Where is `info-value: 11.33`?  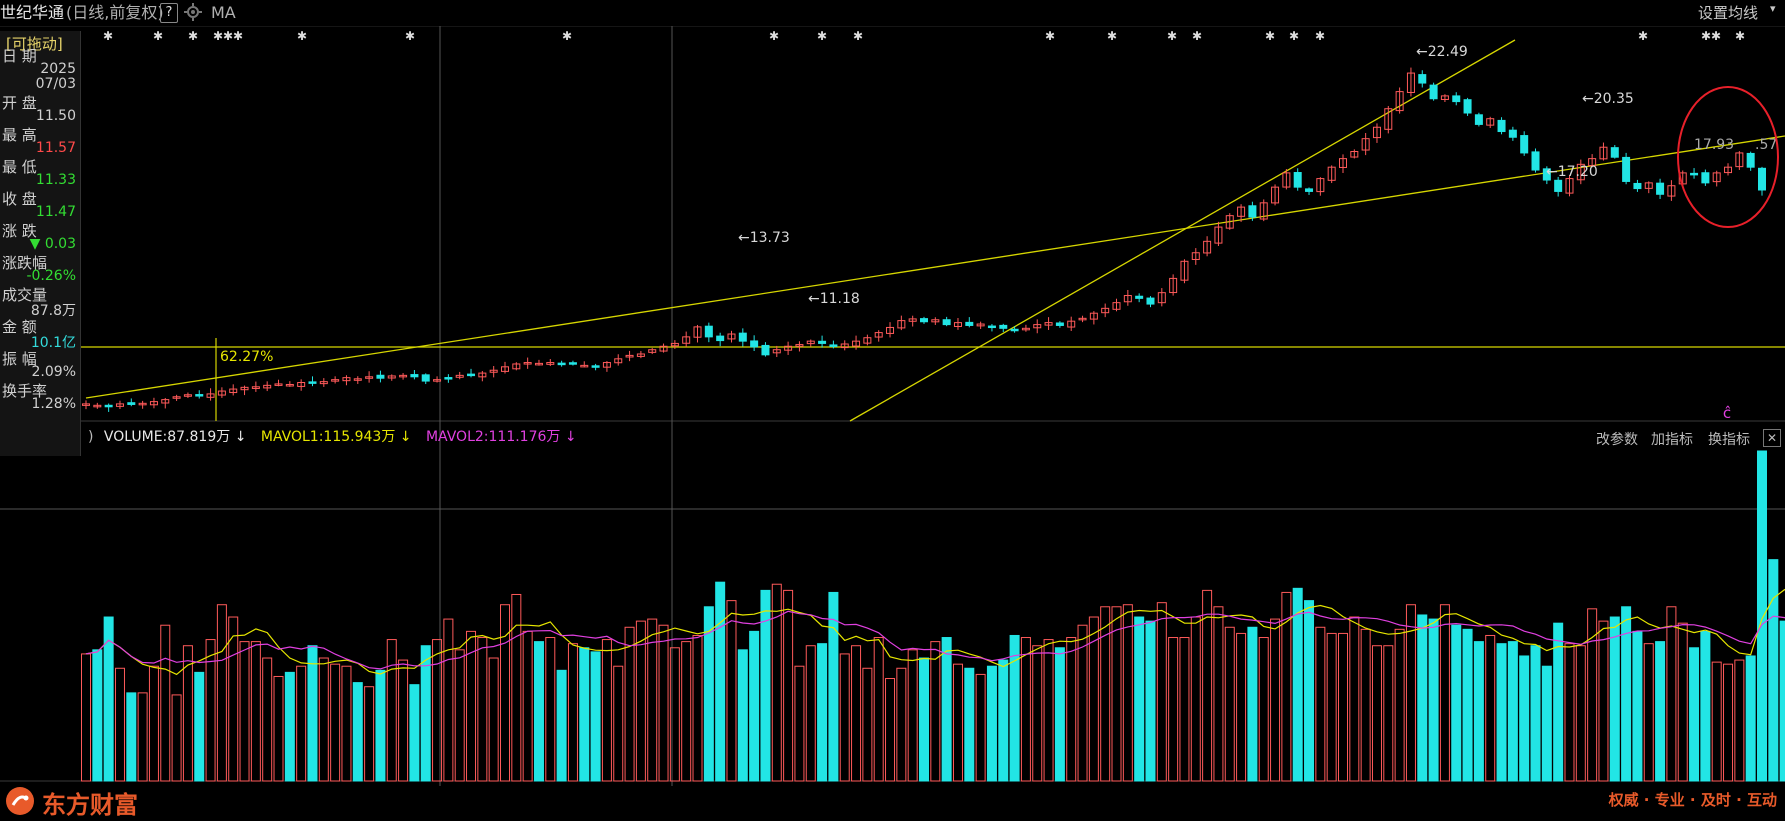 info-value: 11.33 is located at coordinates (55, 180).